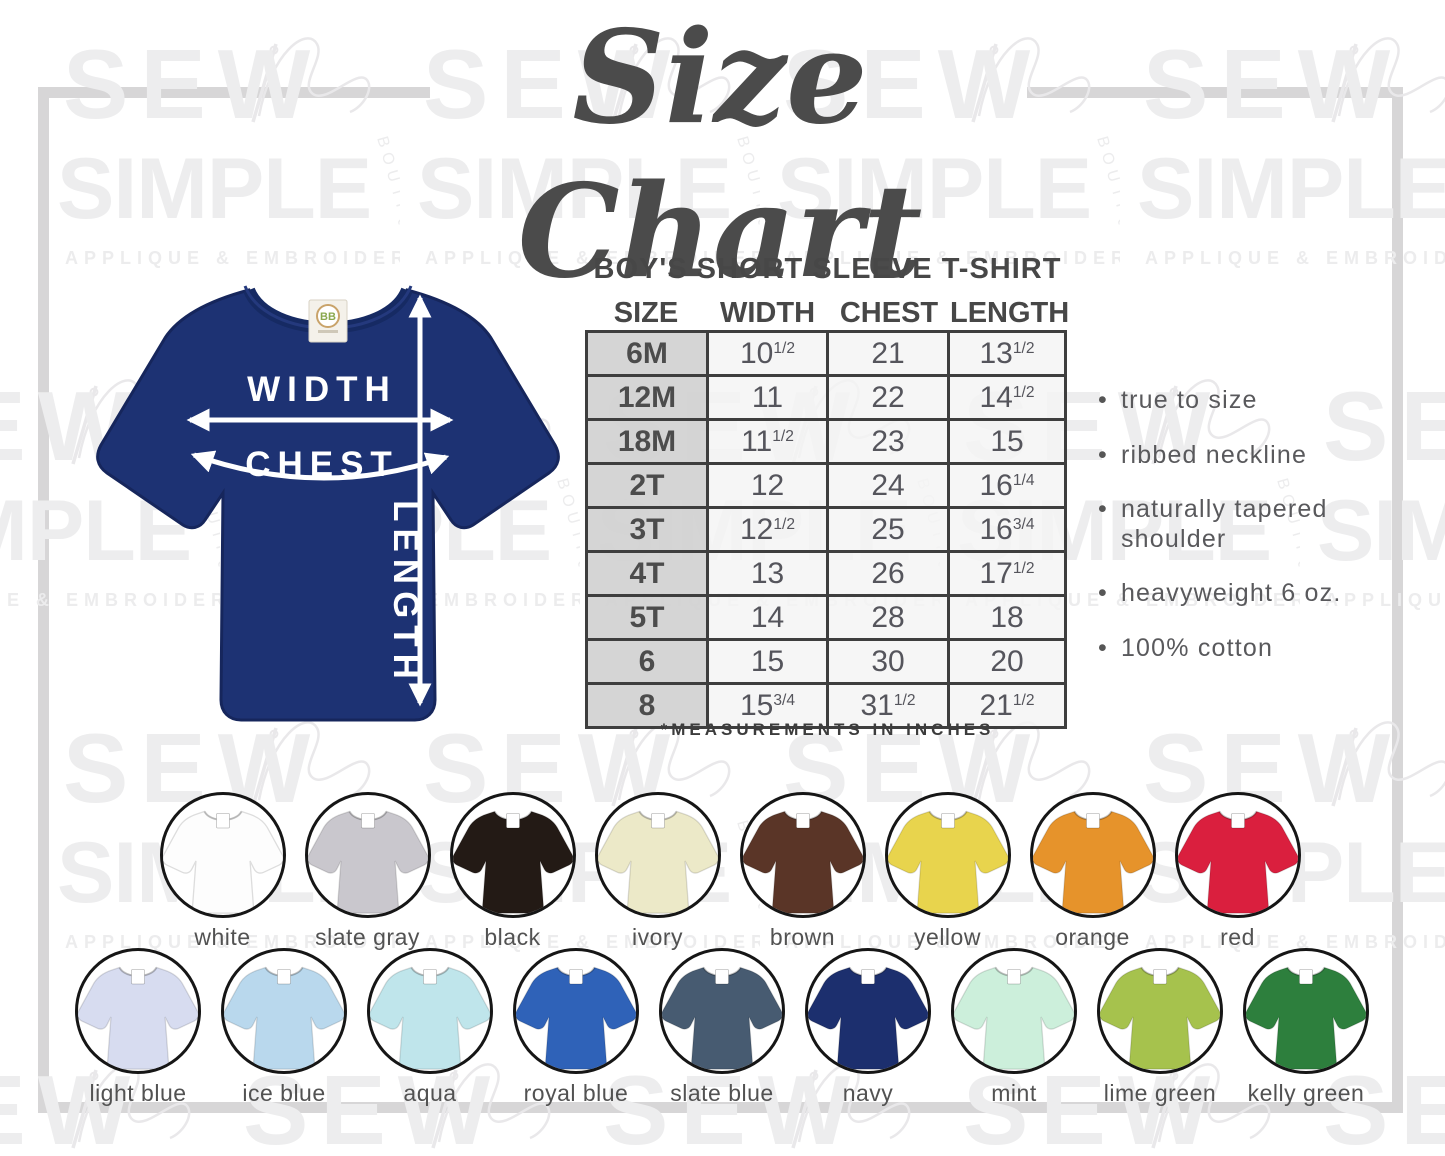 The height and width of the screenshot is (1156, 1445). Describe the element at coordinates (888, 529) in the screenshot. I see `measurement-cell: 25` at that location.